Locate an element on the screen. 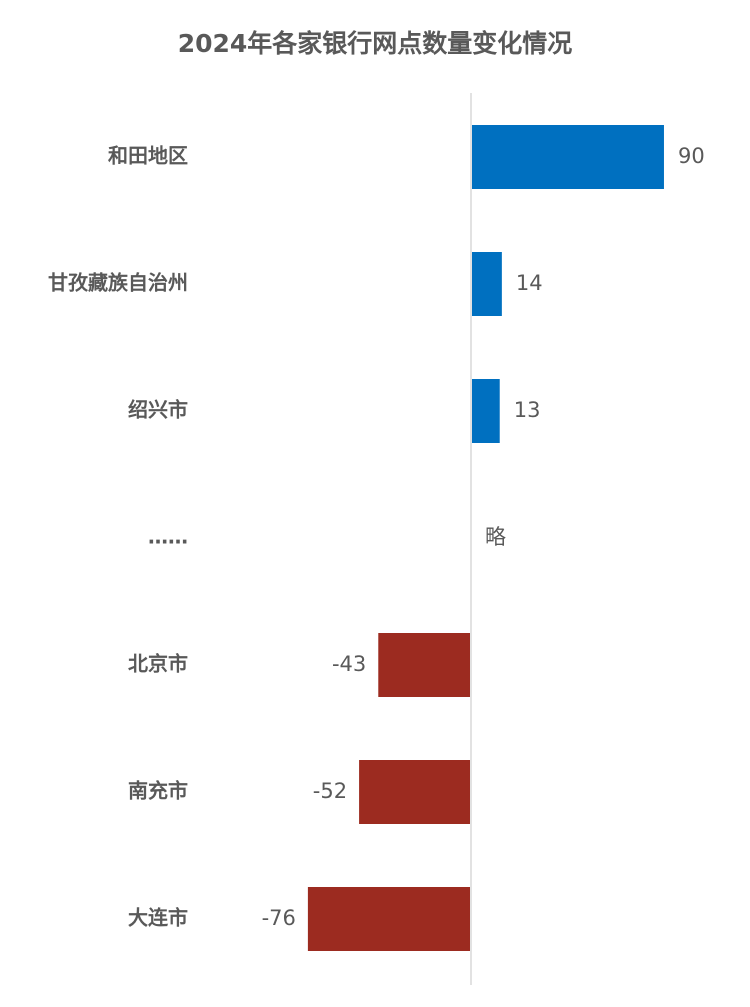  category-label: 绍兴市 is located at coordinates (158, 410).